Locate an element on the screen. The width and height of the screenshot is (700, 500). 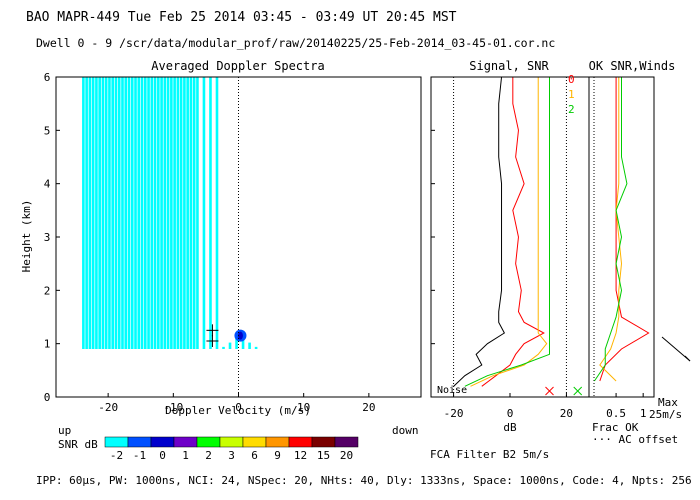
strong-echo-core is located at coordinates (240, 335).